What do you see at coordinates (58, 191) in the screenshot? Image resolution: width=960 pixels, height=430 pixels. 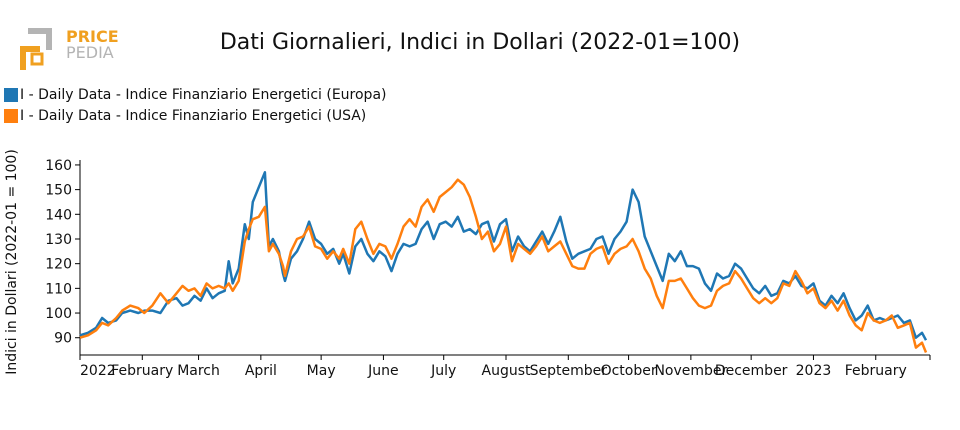 I see `y-tick-label: 150` at bounding box center [58, 191].